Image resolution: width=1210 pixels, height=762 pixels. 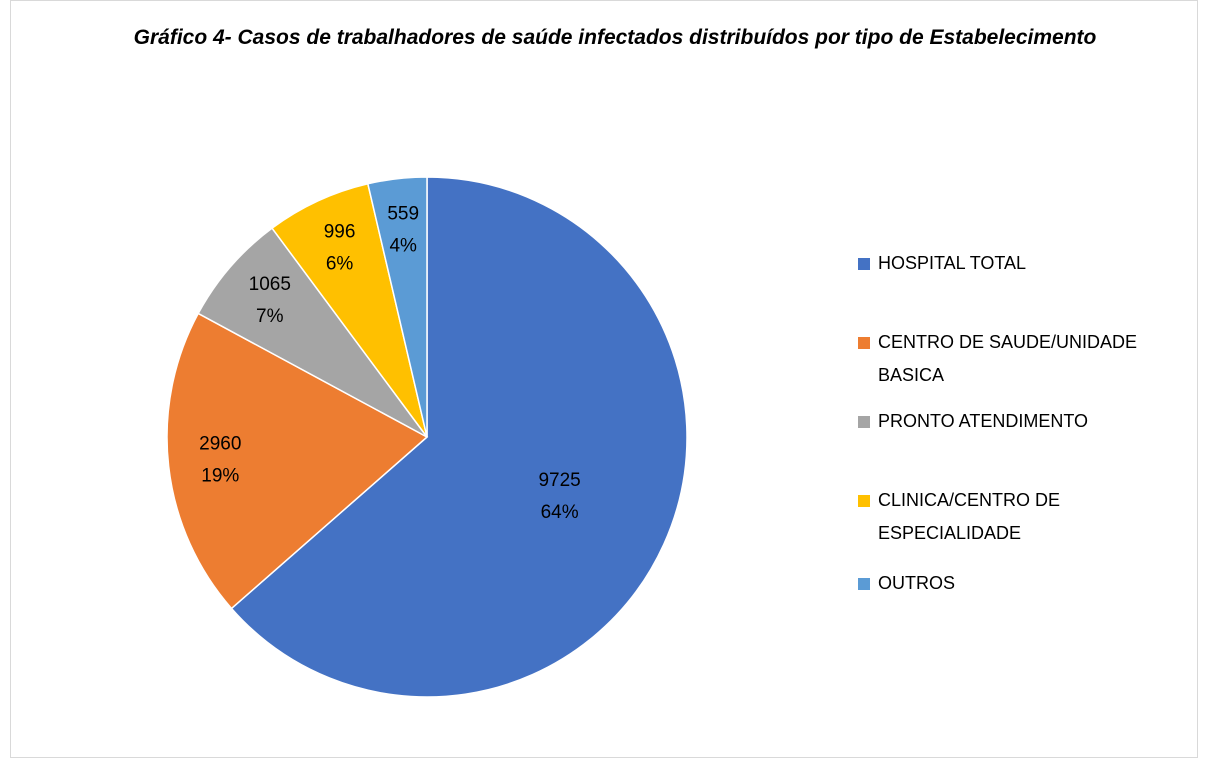 I want to click on data-label-percent: 64%, so click(x=560, y=512).